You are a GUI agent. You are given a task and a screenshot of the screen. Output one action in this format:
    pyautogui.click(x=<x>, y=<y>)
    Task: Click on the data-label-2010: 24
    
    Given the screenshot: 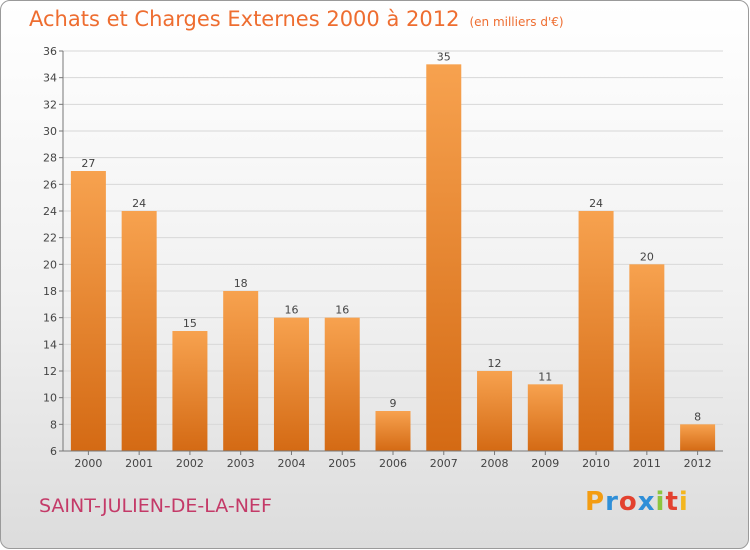 What is the action you would take?
    pyautogui.click(x=596, y=203)
    